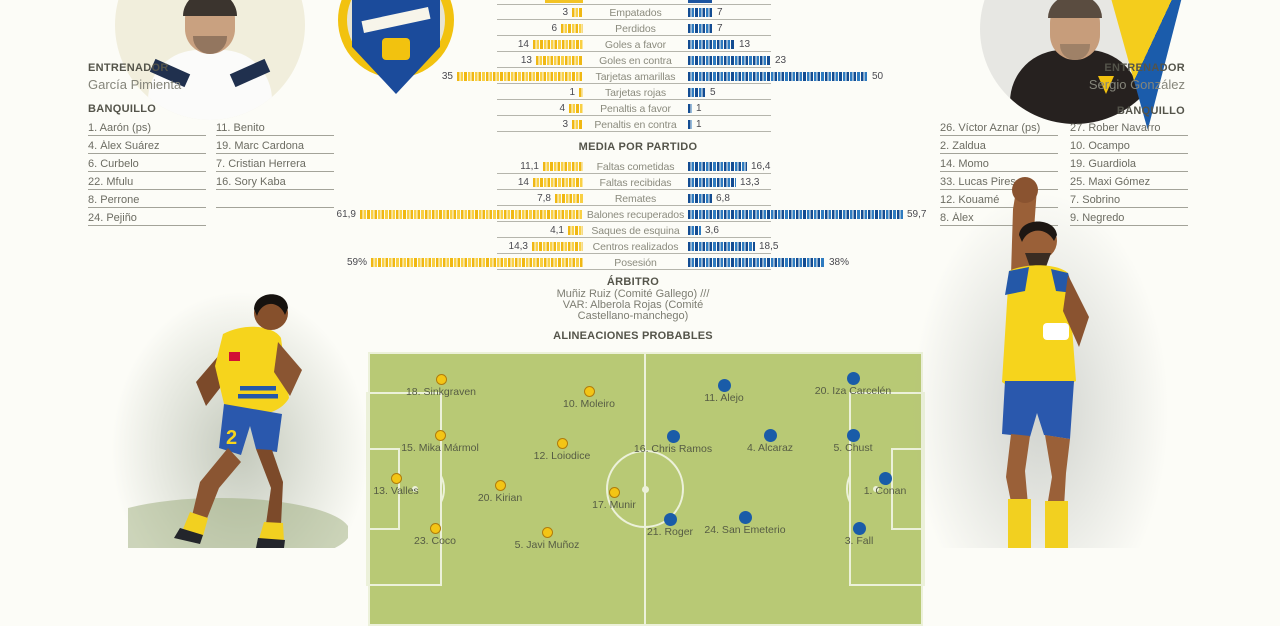  Describe the element at coordinates (723, 198) in the screenshot. I see `away-stat-value: 6,8` at that location.